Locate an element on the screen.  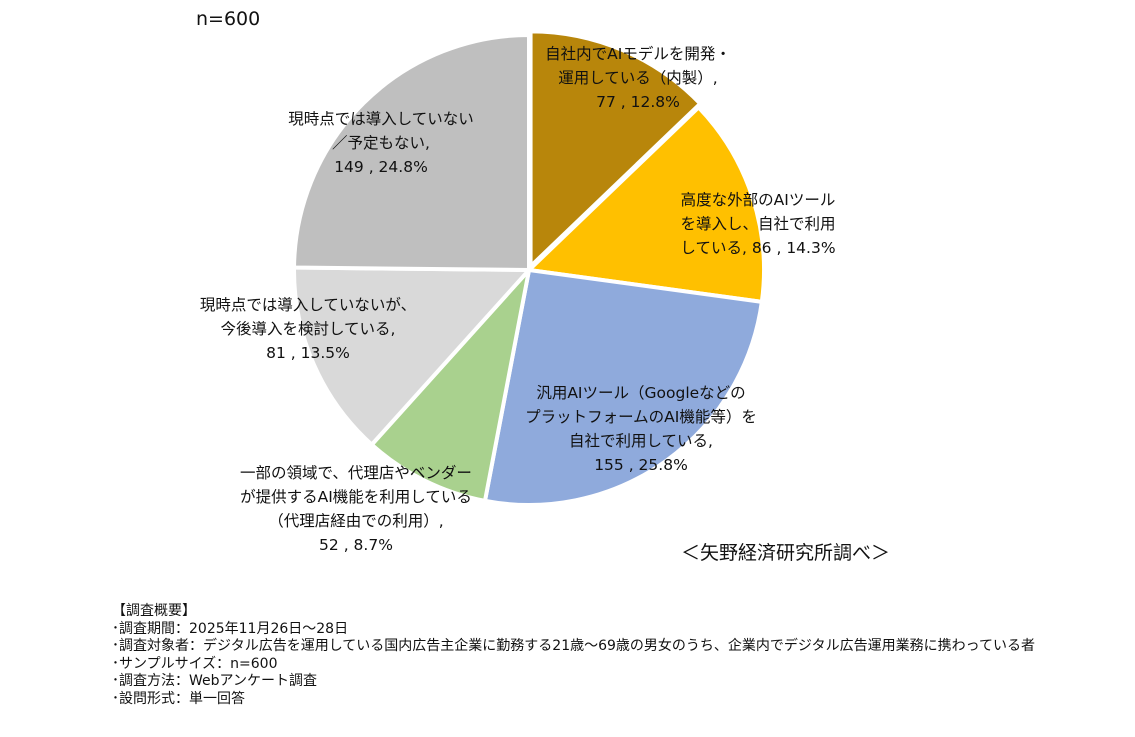
slice-label-line: プラットフォームのAI機能等）を is located at coordinates (641, 417).